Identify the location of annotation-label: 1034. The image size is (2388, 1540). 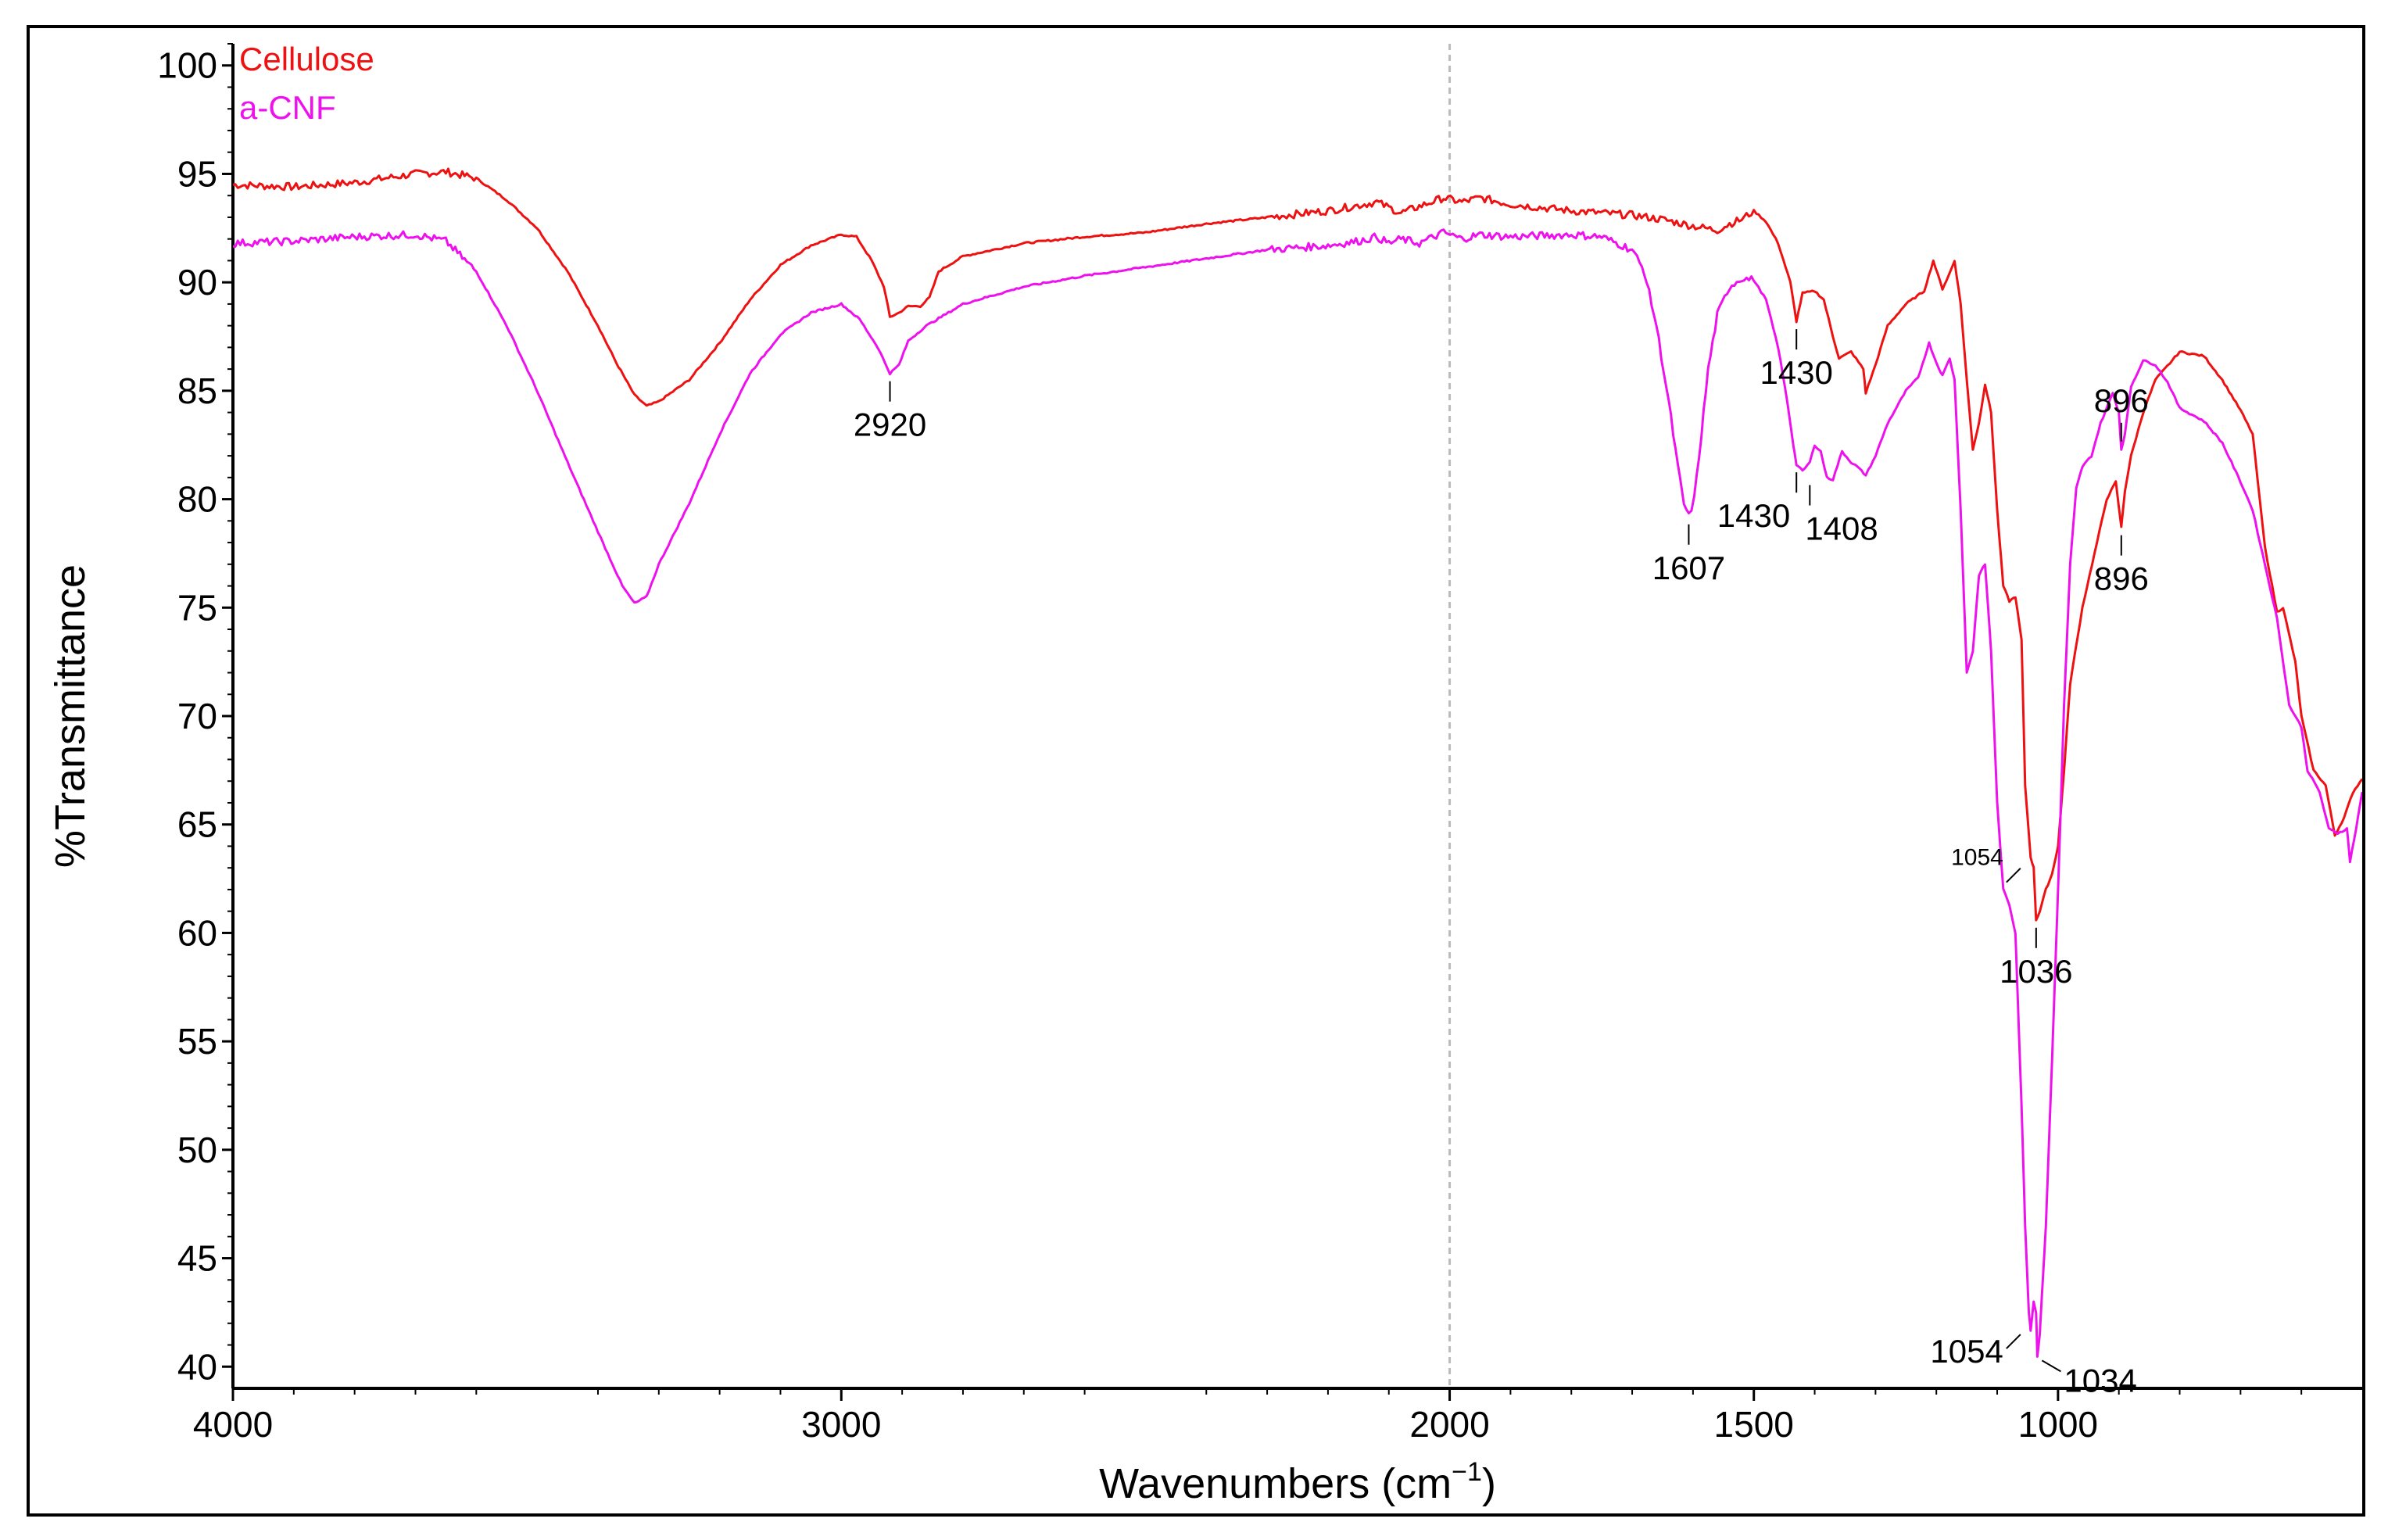
(2100, 1380).